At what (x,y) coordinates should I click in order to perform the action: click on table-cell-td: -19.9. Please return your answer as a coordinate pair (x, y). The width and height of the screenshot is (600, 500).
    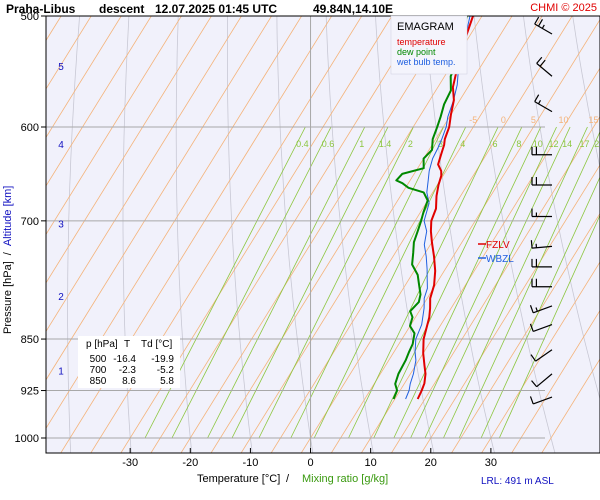
    Looking at the image, I should click on (162, 359).